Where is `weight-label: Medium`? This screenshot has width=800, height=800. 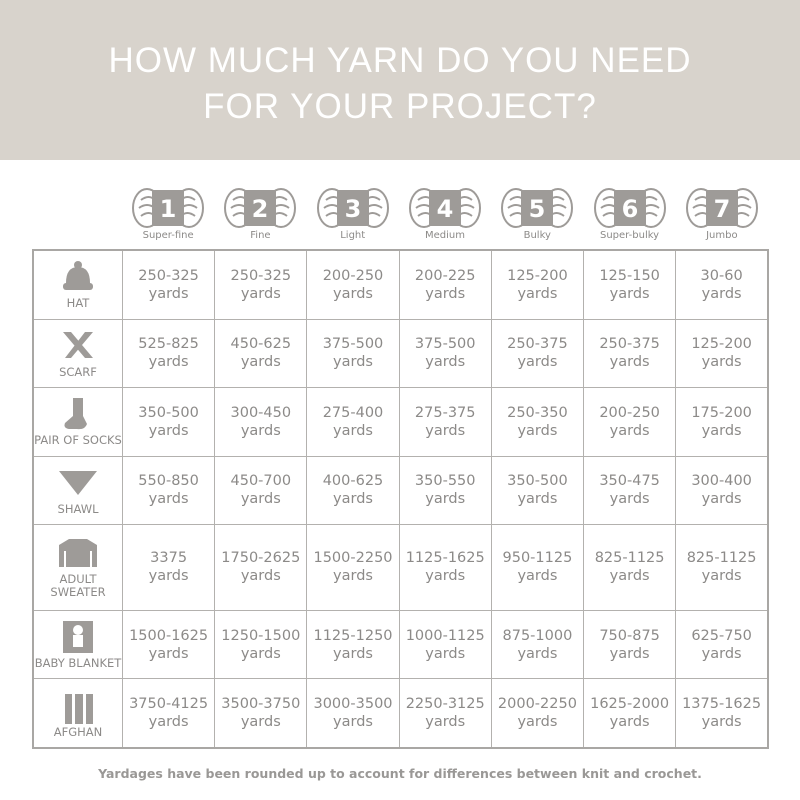 weight-label: Medium is located at coordinates (444, 235).